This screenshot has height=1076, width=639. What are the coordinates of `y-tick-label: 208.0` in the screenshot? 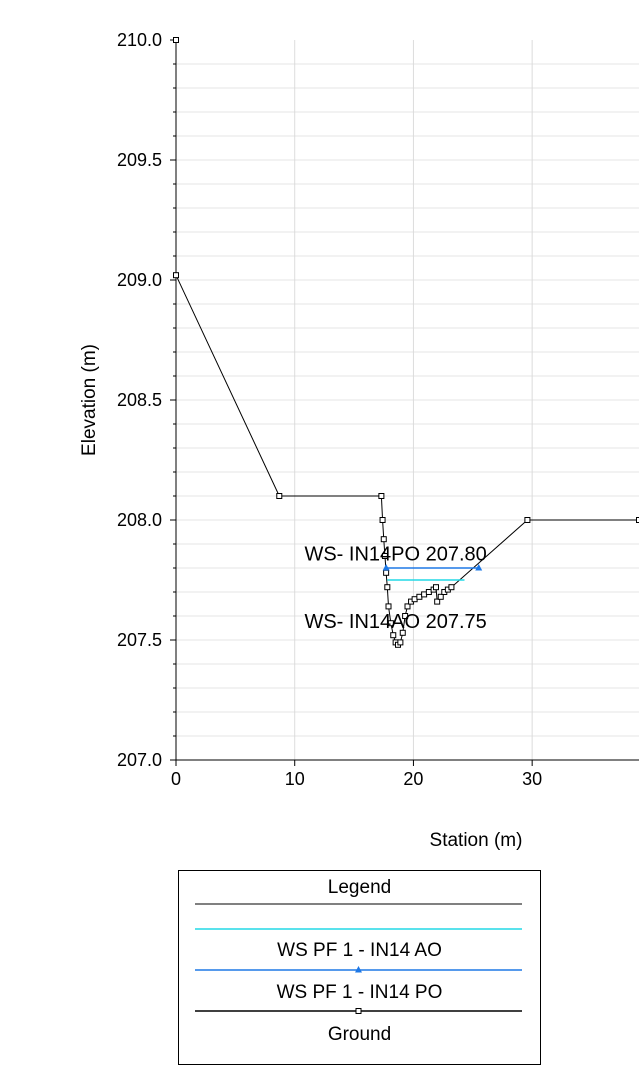 It's located at (139, 520).